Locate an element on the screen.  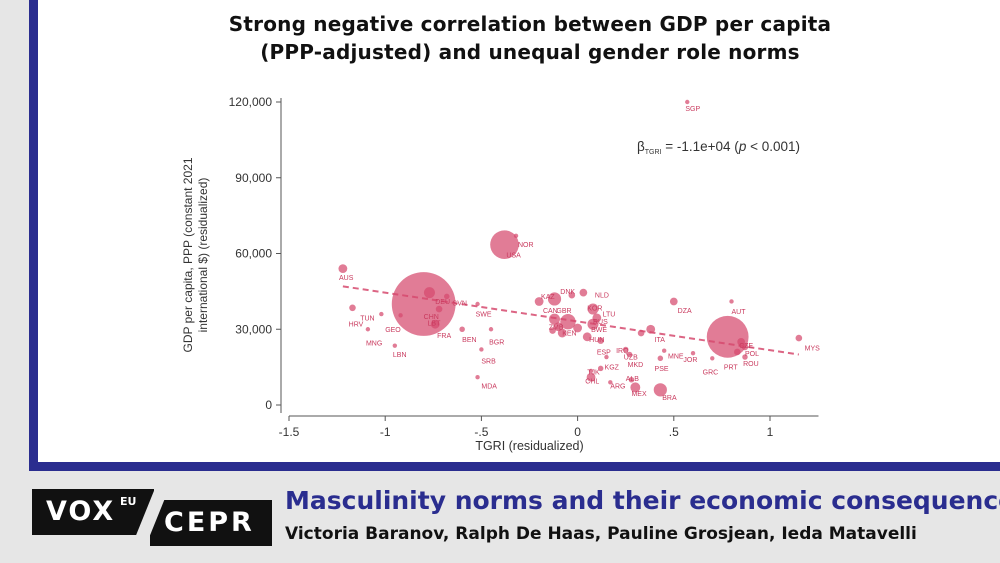
y-tick-label: 60,000 is located at coordinates (253, 254).